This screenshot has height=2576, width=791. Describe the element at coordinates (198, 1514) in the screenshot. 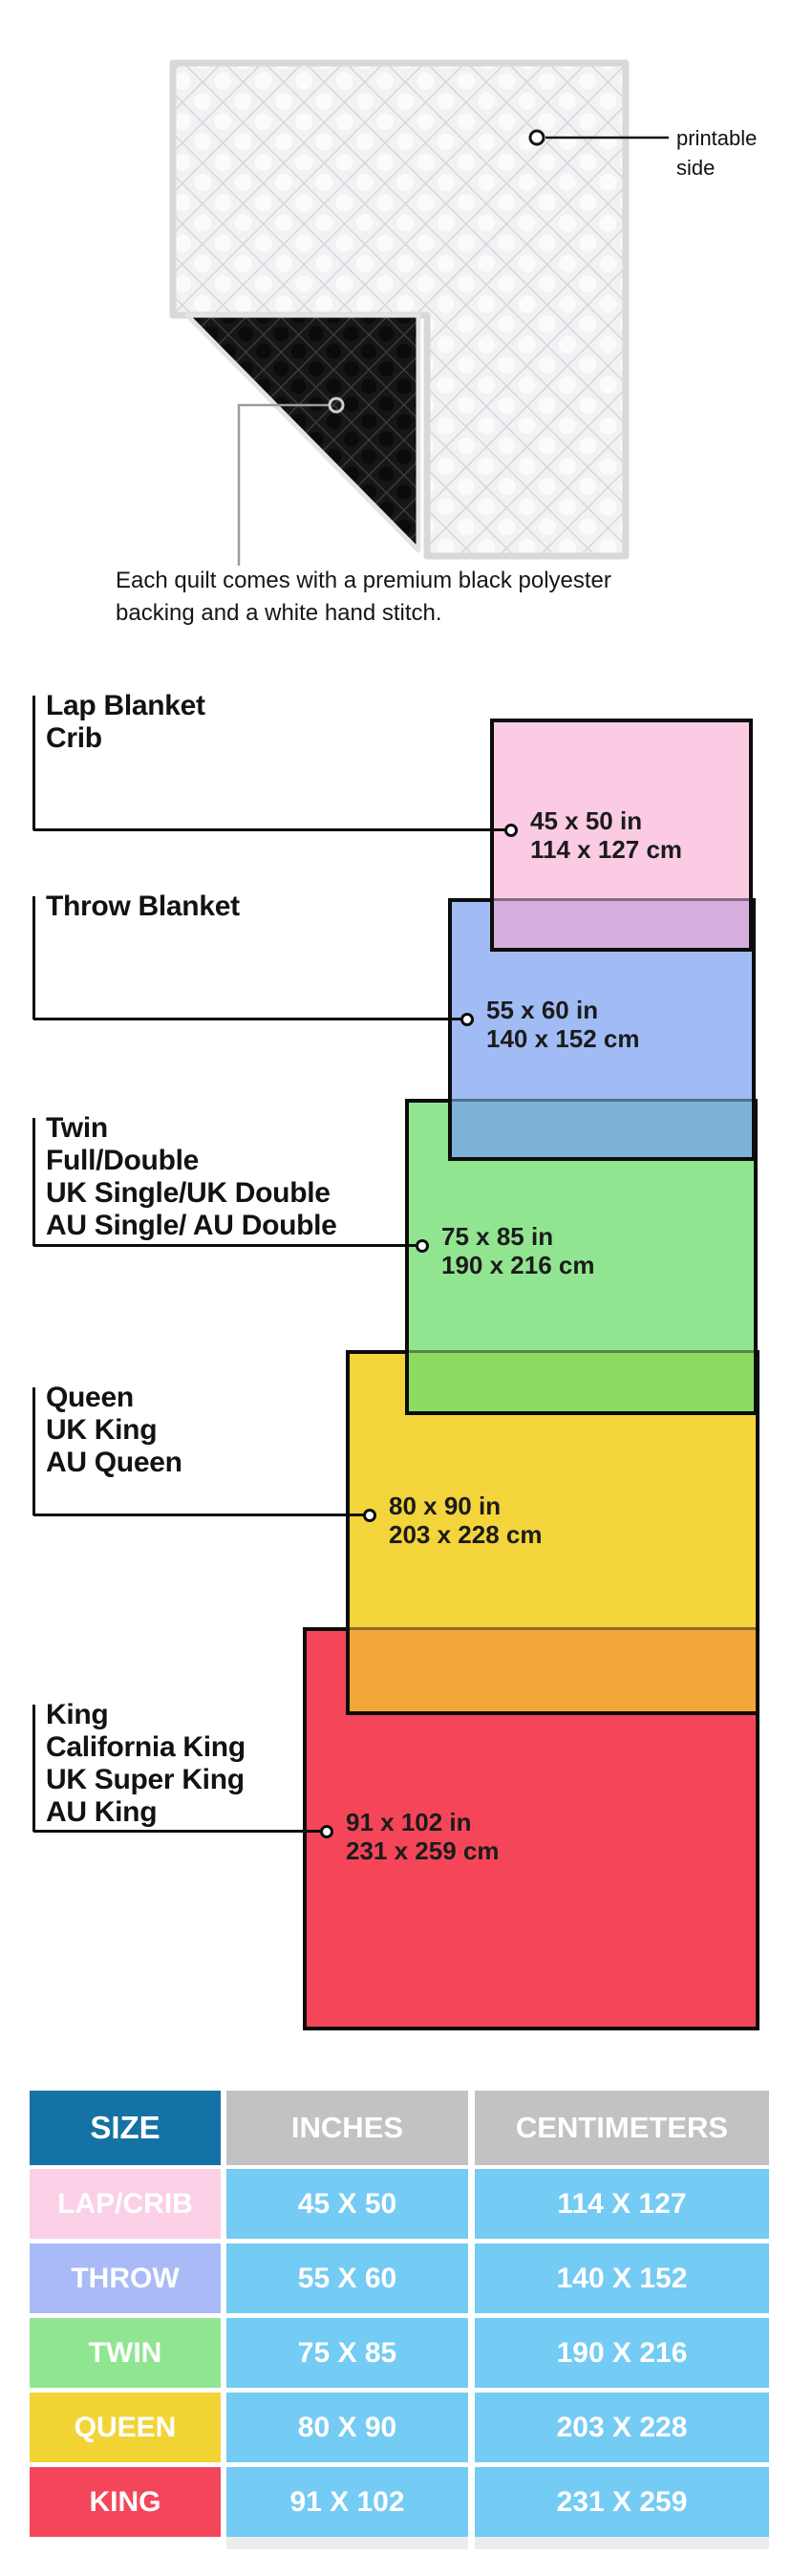

I see `queen-connector-line` at that location.